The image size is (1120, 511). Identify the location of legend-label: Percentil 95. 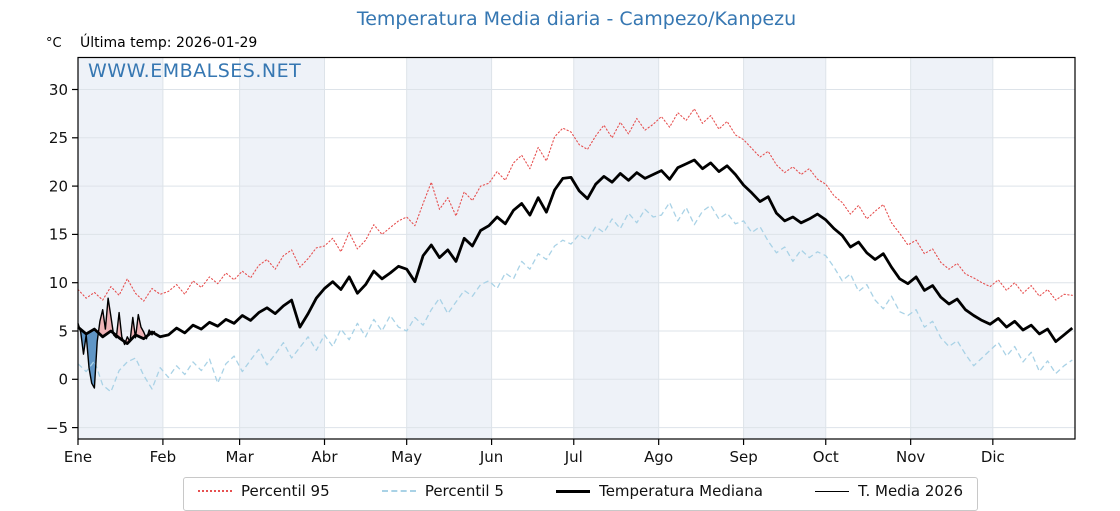
(285, 491).